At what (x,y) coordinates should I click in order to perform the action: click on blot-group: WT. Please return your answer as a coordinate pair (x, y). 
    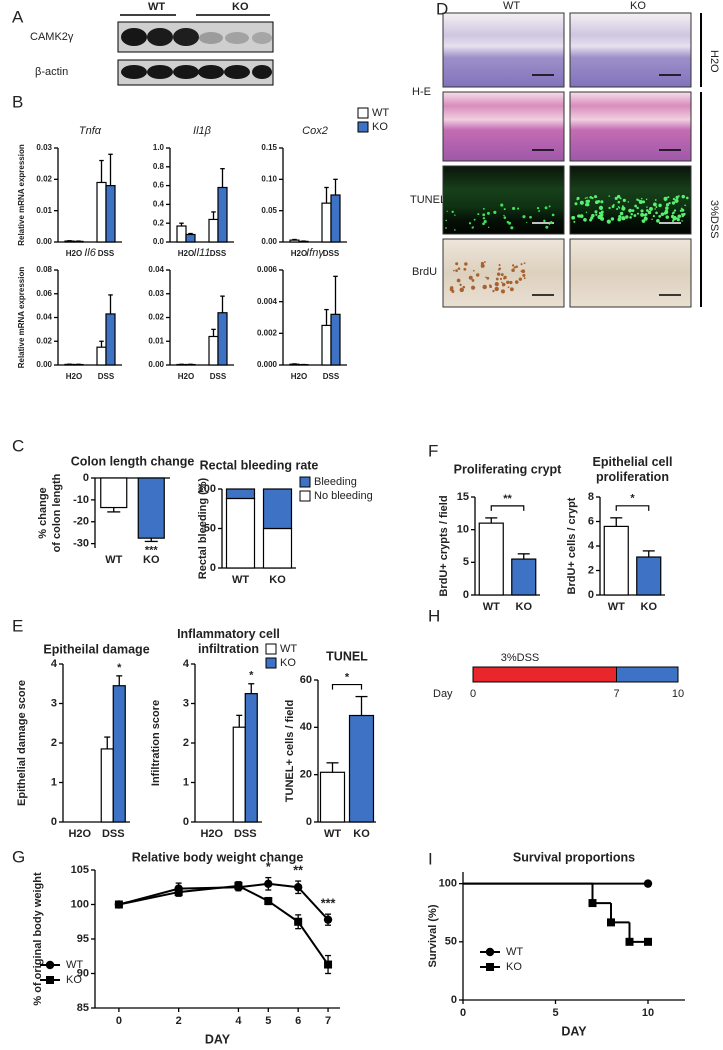
    Looking at the image, I should click on (156, 7).